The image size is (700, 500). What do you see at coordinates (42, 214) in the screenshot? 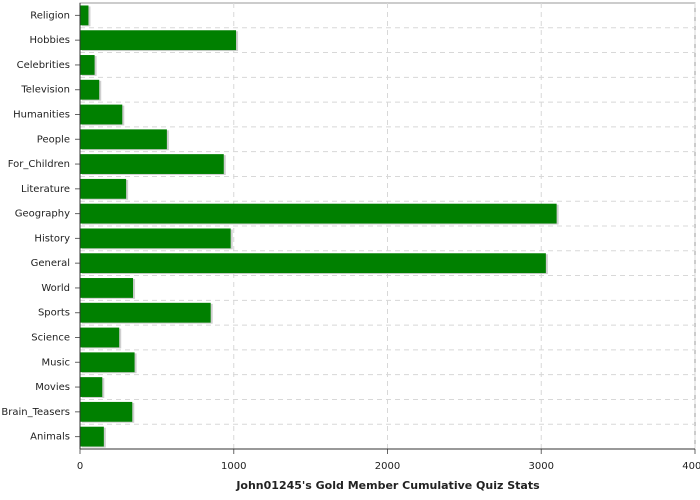
I see `y-tick-label: Geography` at bounding box center [42, 214].